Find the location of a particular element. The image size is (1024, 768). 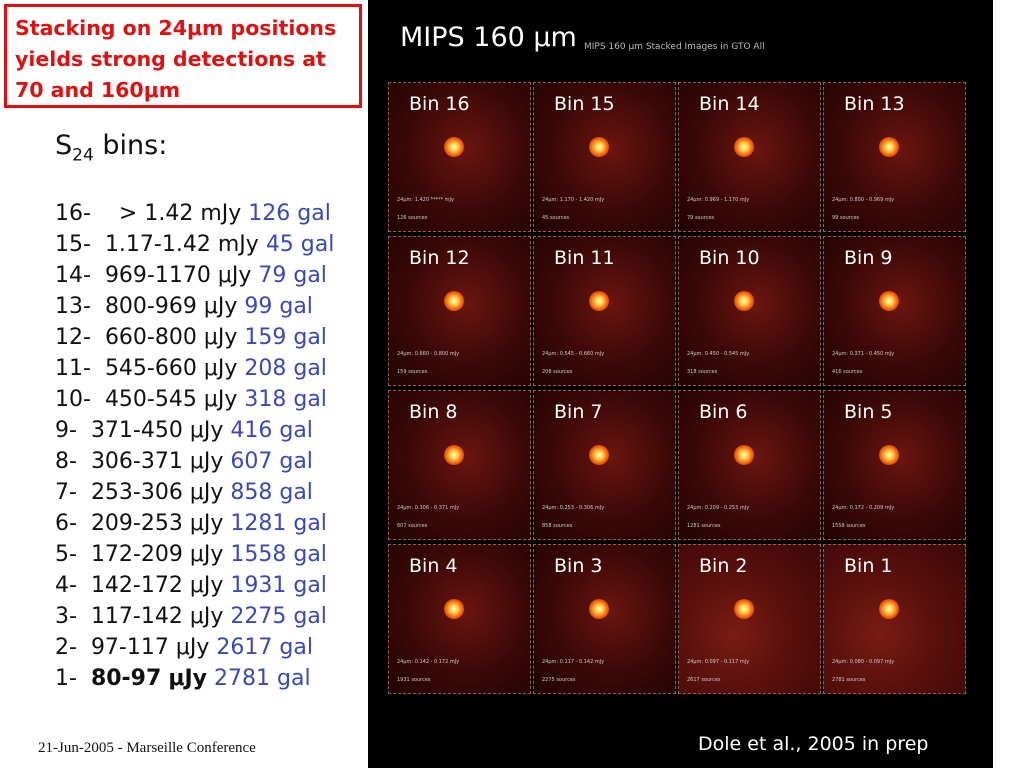

bin-range: 209-253 is located at coordinates (136, 523).